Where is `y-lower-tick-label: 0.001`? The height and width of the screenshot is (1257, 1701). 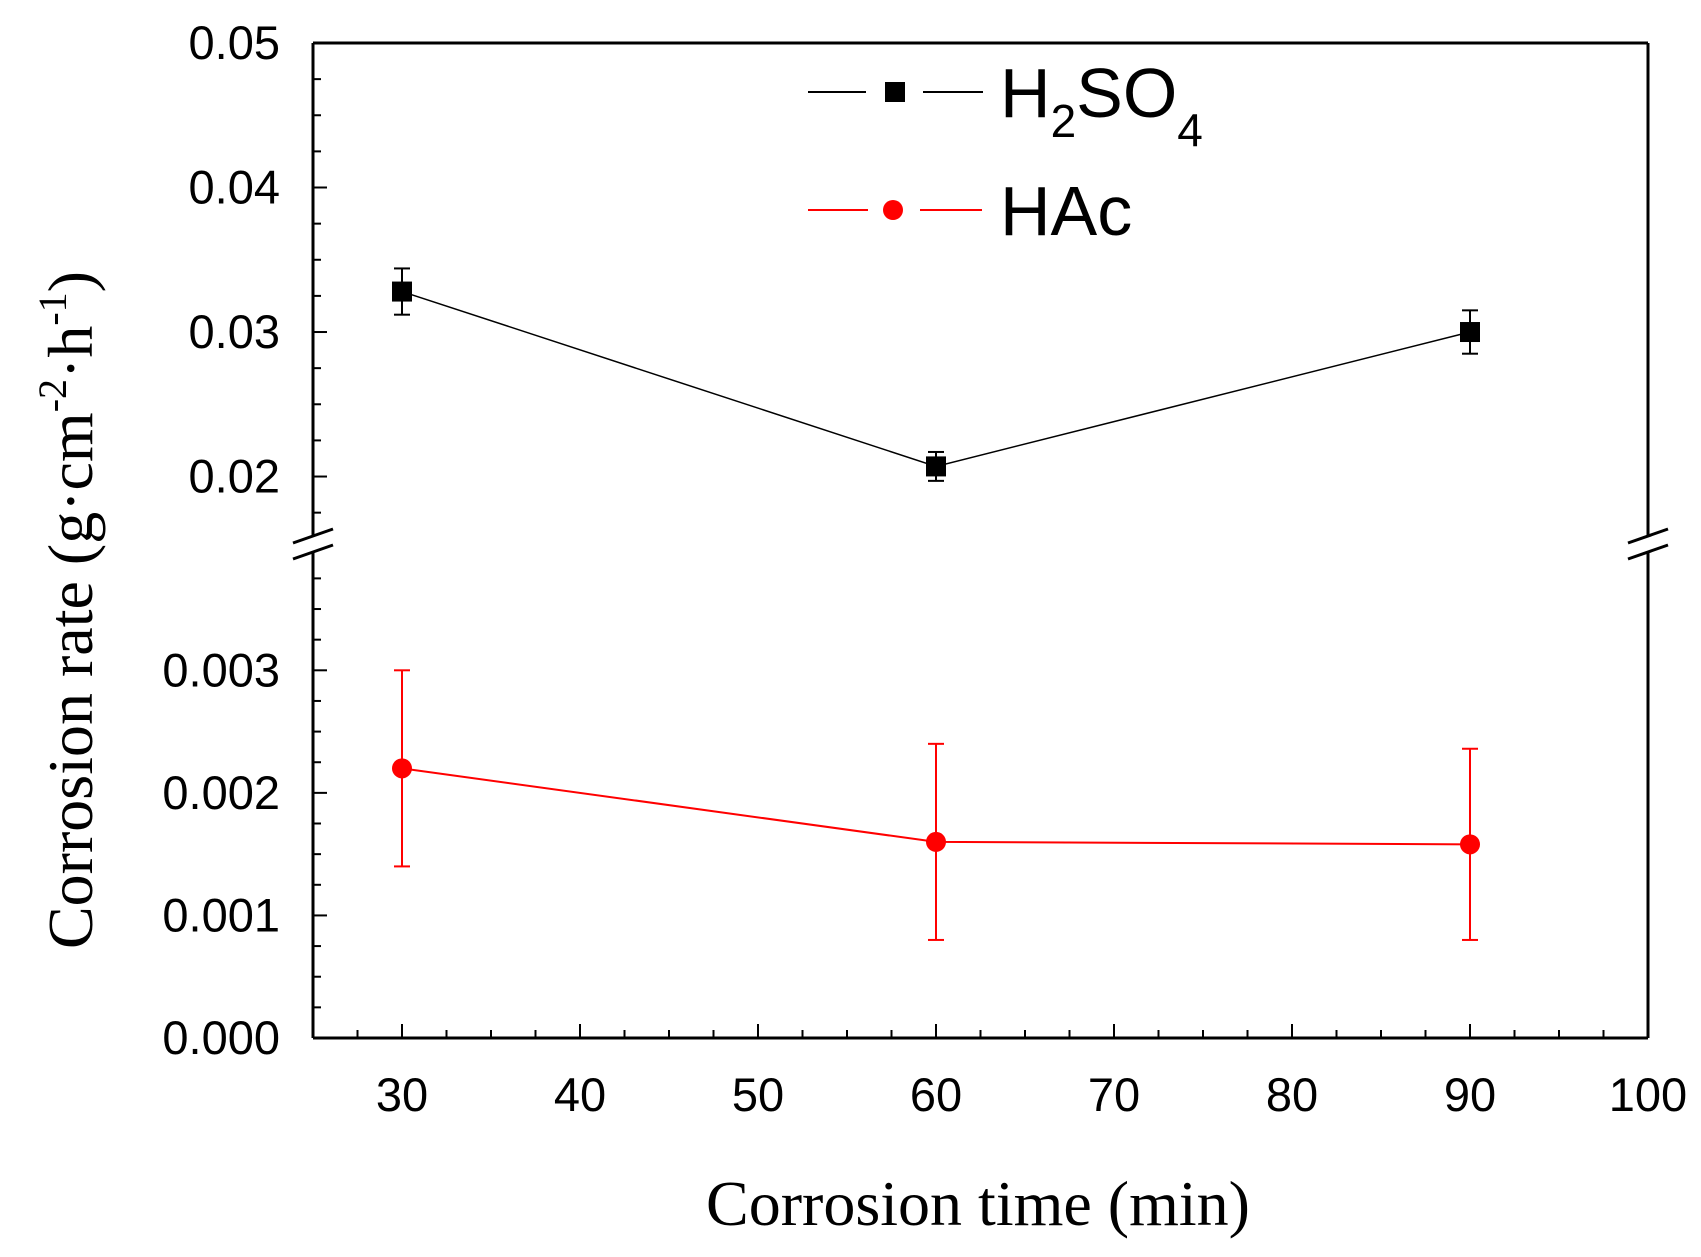
y-lower-tick-label: 0.001 is located at coordinates (221, 914).